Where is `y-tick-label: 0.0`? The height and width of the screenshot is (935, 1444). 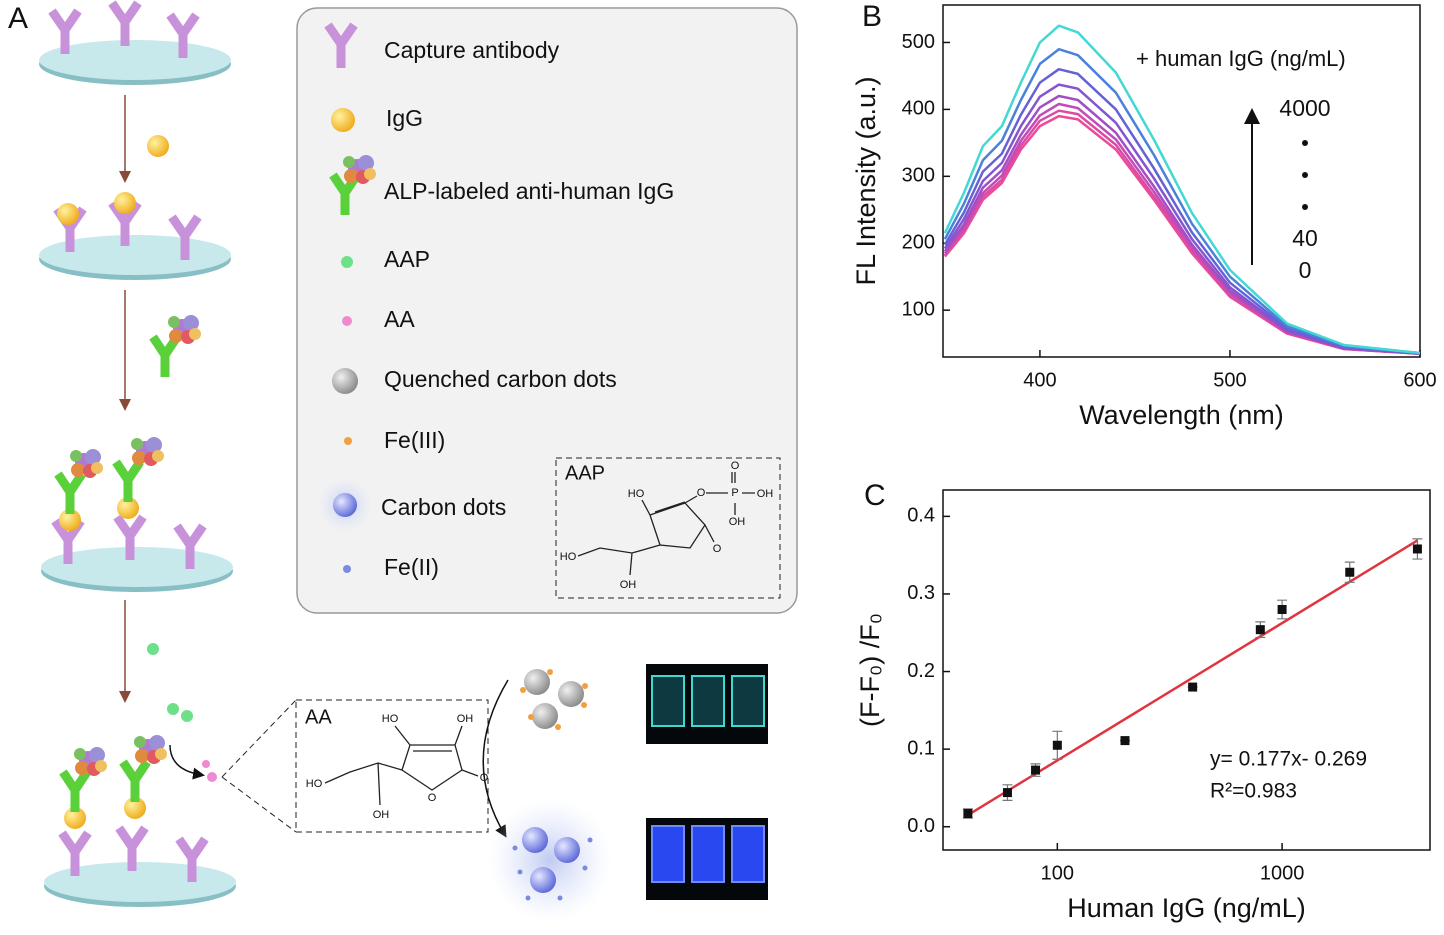 y-tick-label: 0.0 is located at coordinates (921, 826).